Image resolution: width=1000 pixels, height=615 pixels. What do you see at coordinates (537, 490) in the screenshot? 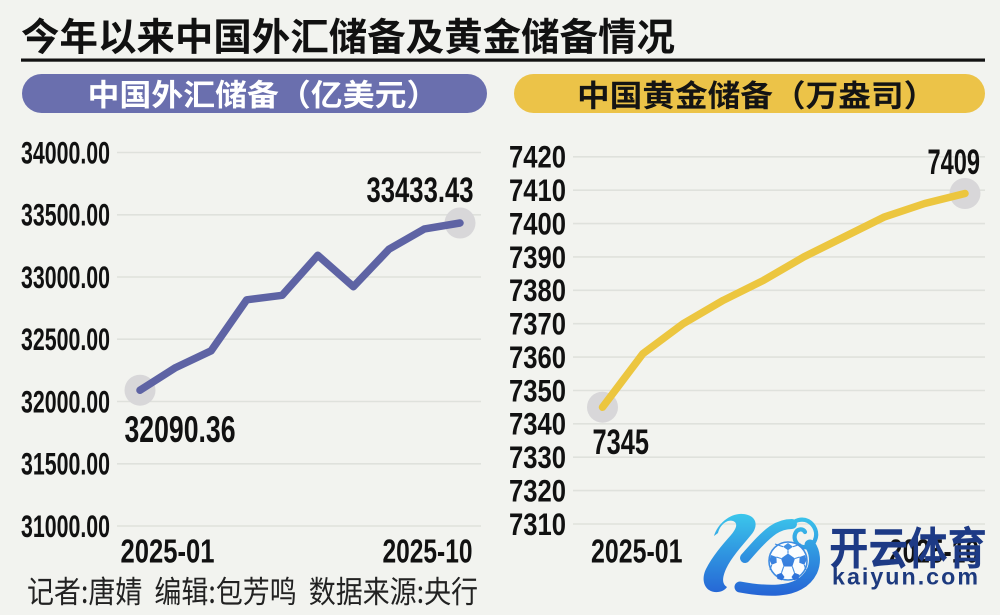
I see `svg-text: 7320` at bounding box center [537, 490].